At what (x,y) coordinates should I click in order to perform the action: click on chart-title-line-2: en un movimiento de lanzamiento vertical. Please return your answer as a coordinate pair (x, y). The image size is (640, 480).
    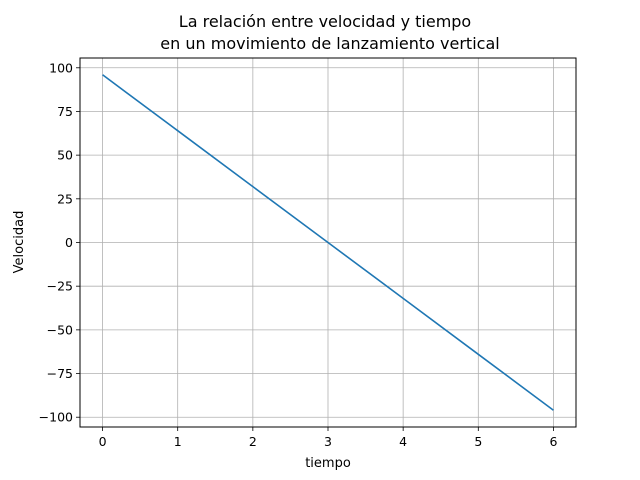
    Looking at the image, I should click on (329, 43).